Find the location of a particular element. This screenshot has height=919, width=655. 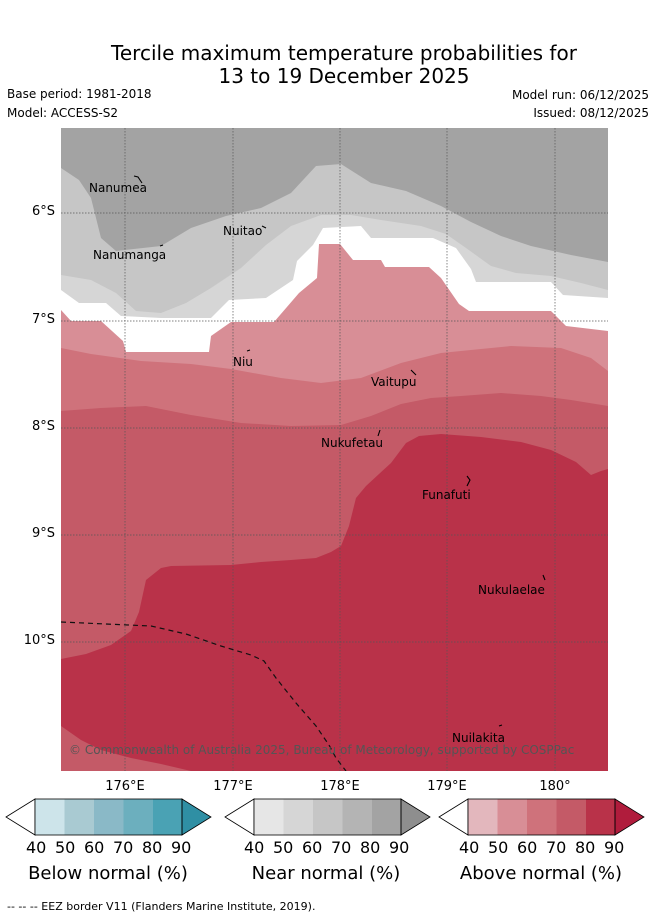

colorbar-below-swatches is located at coordinates (108, 817).